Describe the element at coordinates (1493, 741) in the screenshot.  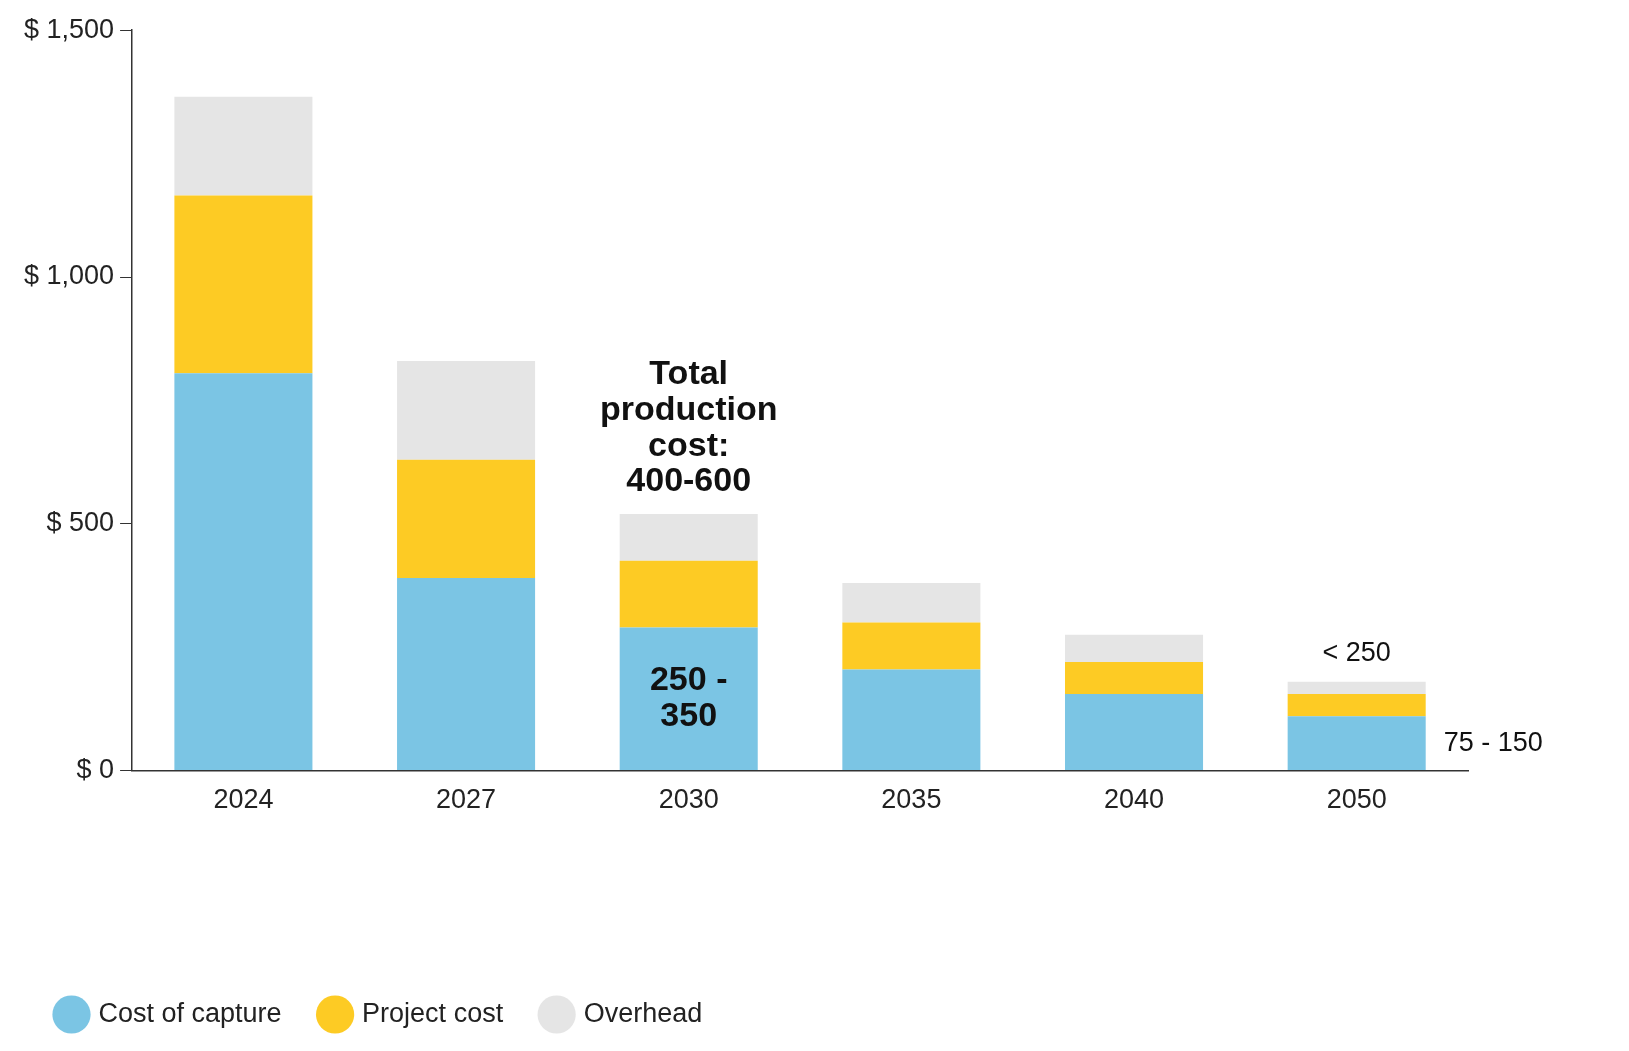
I see `annotation: 75 - 150` at that location.